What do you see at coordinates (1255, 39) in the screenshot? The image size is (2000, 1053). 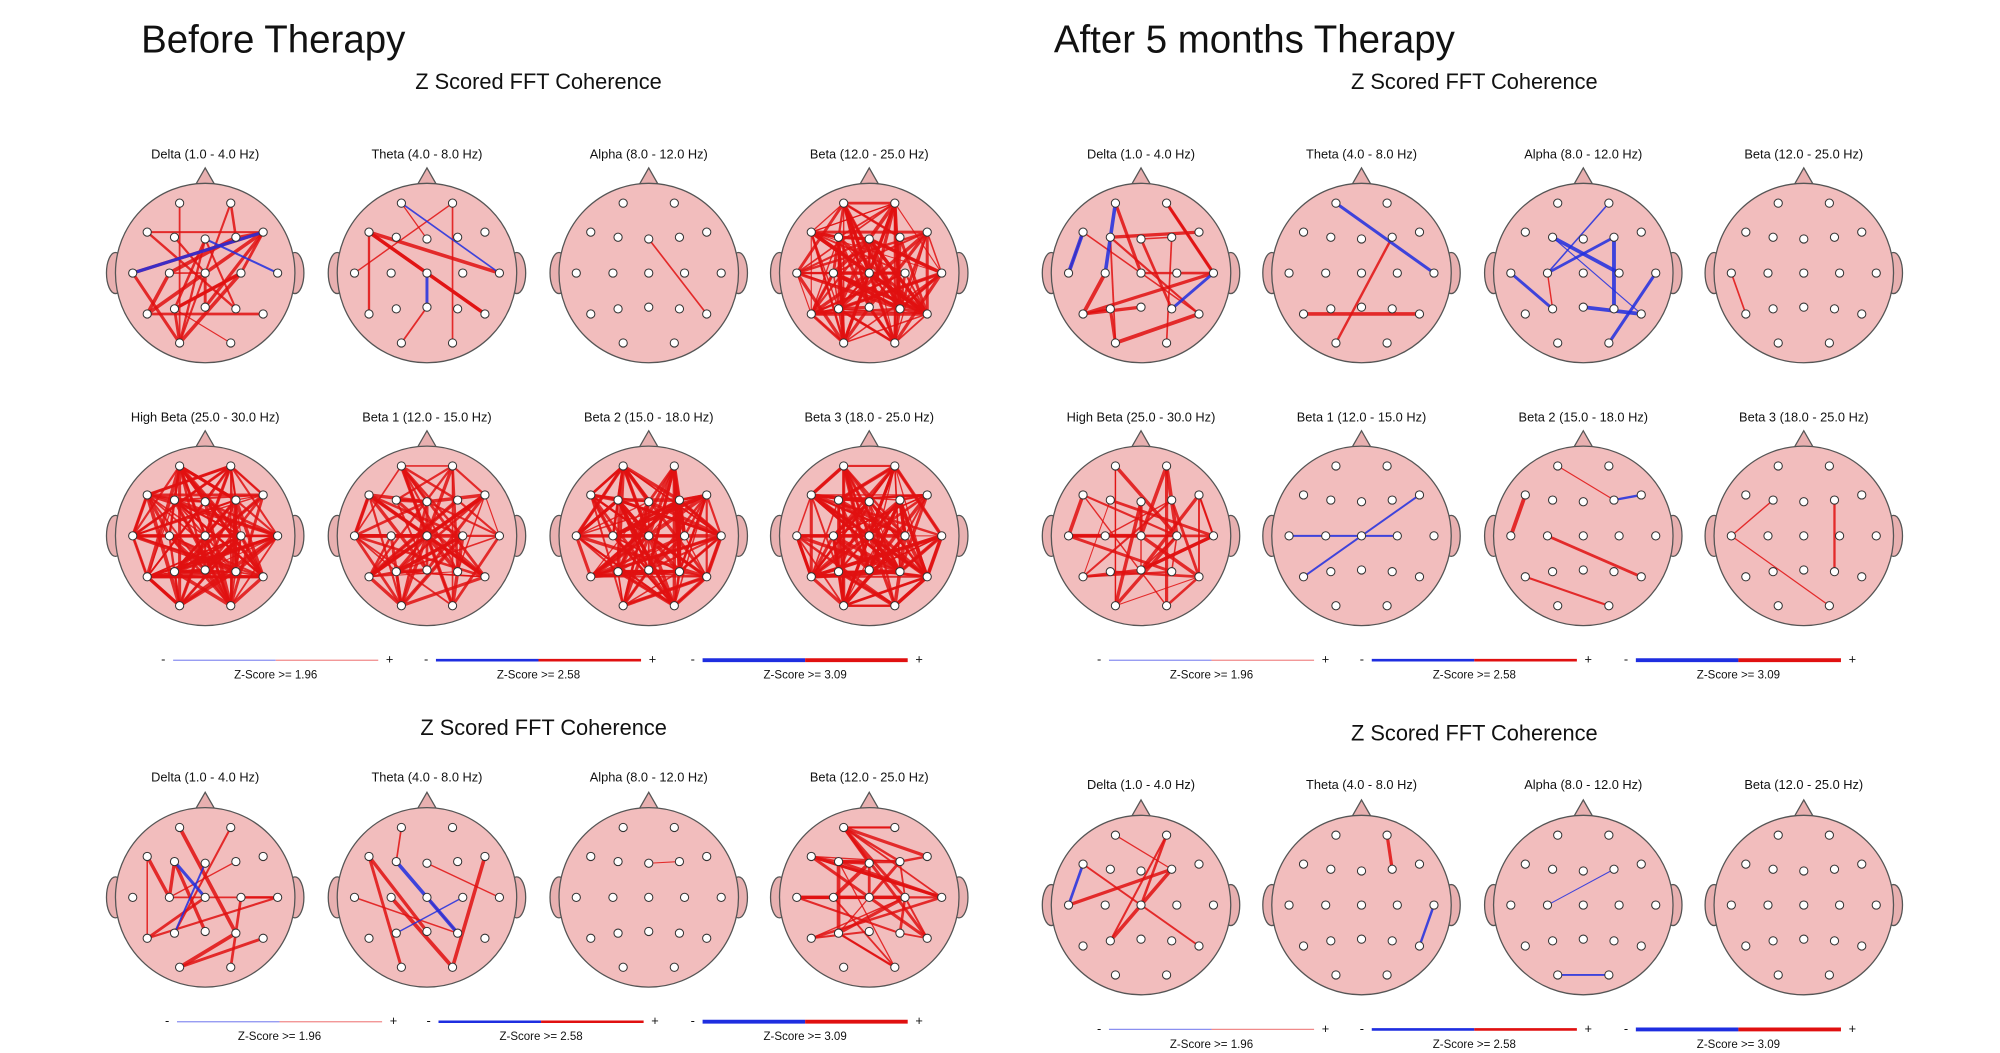 I see `panel-title: After 5 months Therapy` at bounding box center [1255, 39].